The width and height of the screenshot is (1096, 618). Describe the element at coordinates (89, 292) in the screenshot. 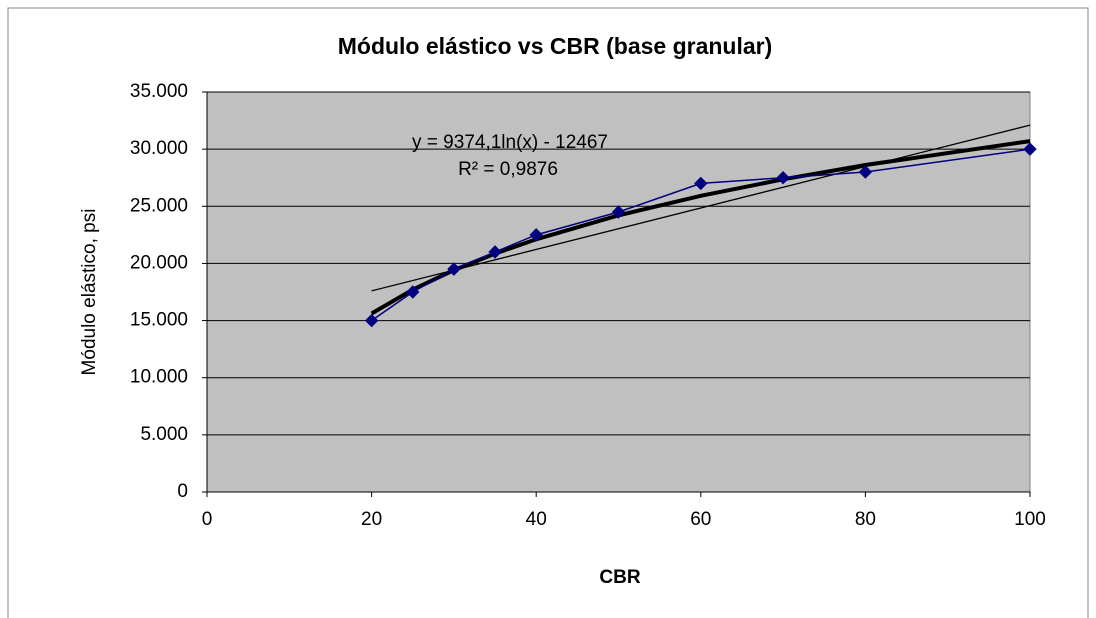

I see `y-axis-label: Módulo elástico, psi` at that location.